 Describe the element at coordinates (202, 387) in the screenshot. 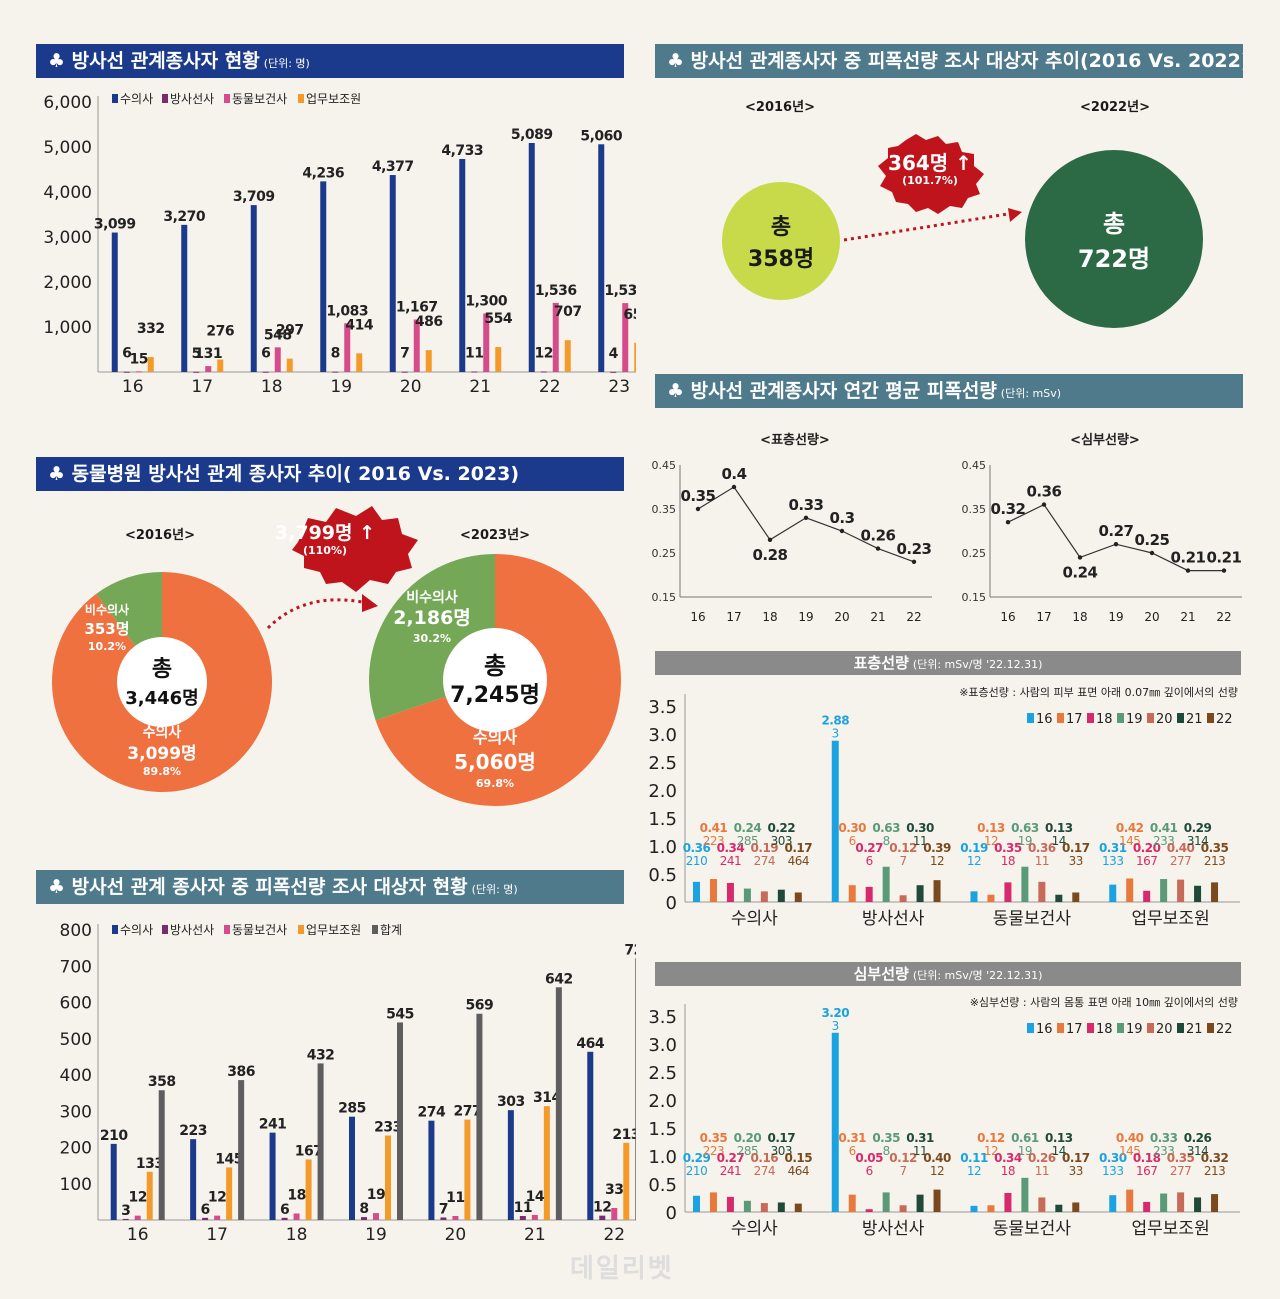

I see `x-tick-label: 17` at that location.